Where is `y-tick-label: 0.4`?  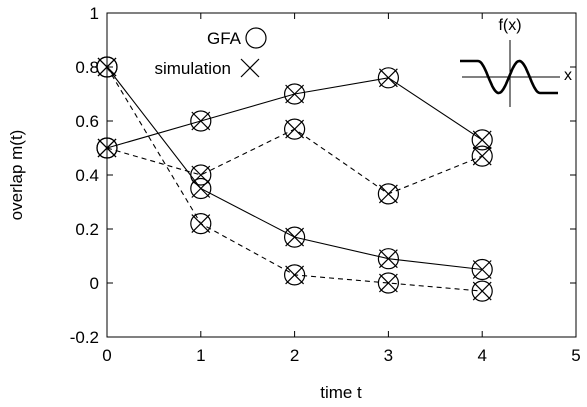
y-tick-label: 0.4 is located at coordinates (87, 175).